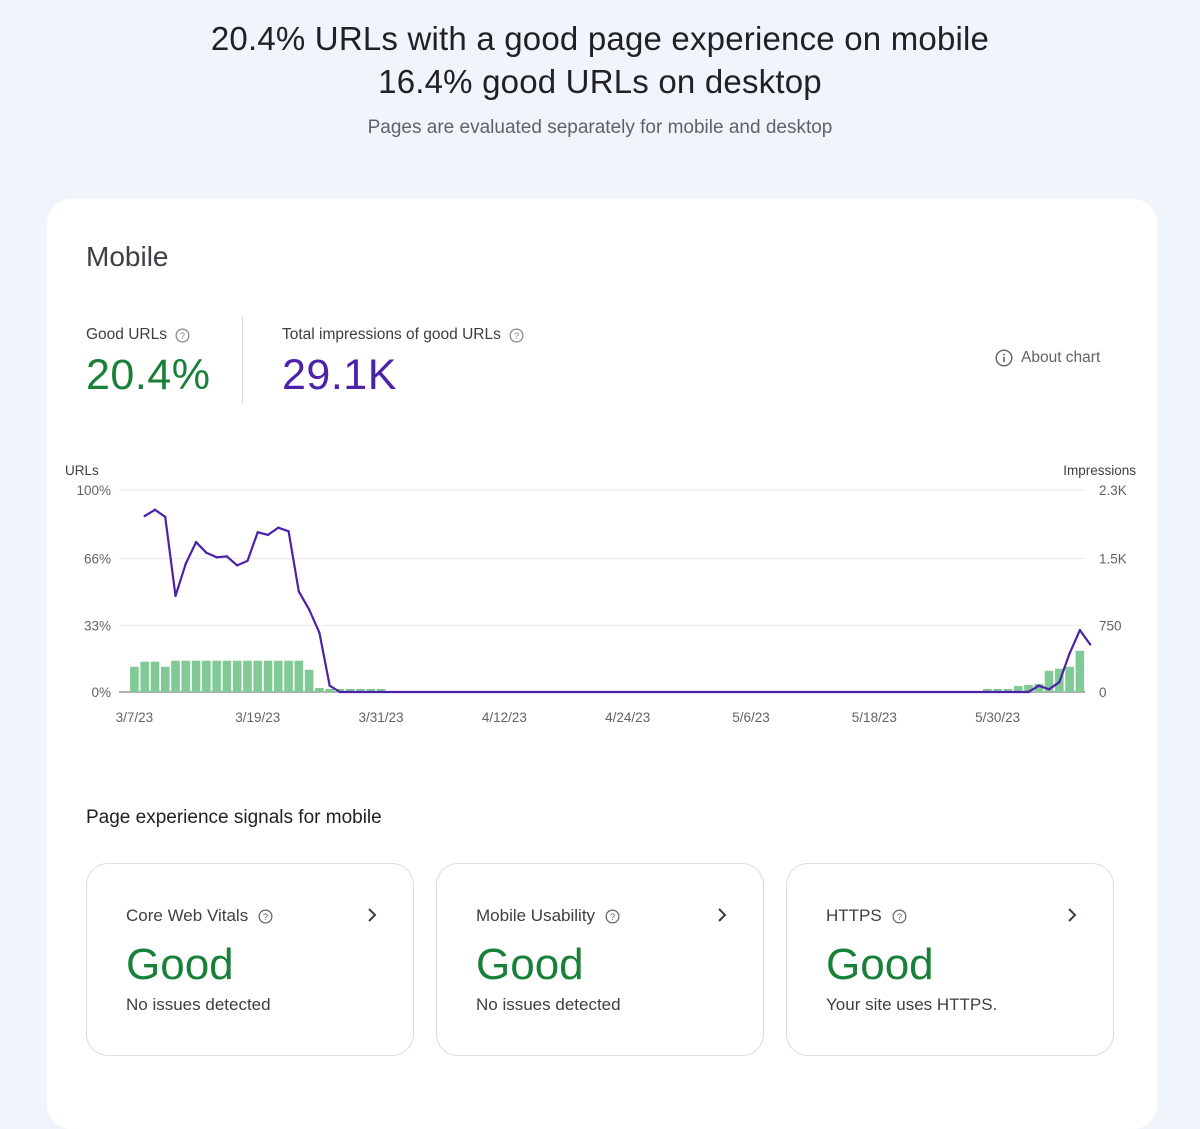  I want to click on right-tick-label: 2.3K, so click(1113, 490).